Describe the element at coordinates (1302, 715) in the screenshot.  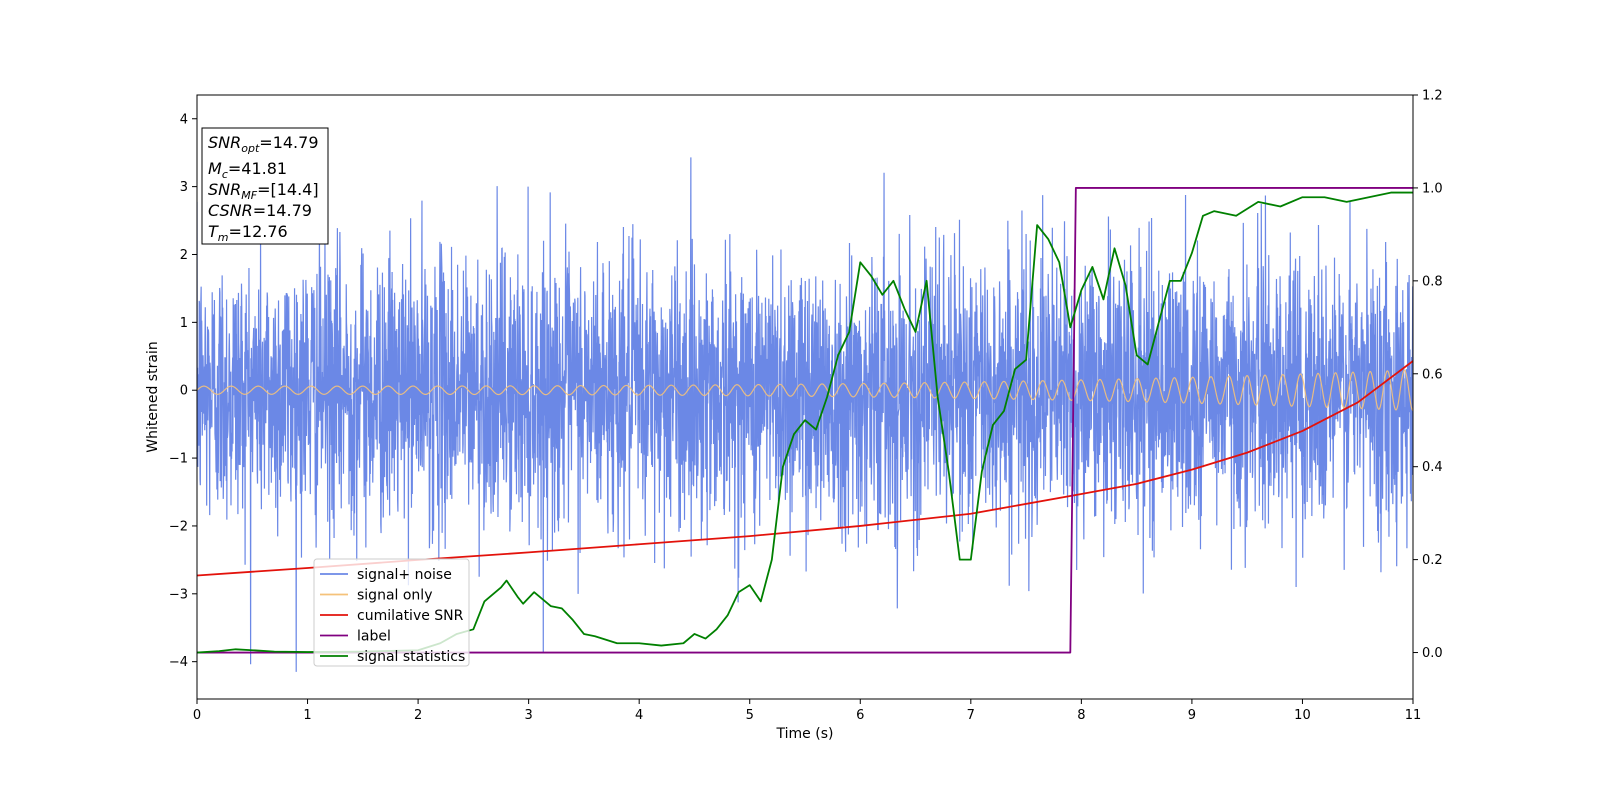
I see `x-tick-label: 10` at that location.